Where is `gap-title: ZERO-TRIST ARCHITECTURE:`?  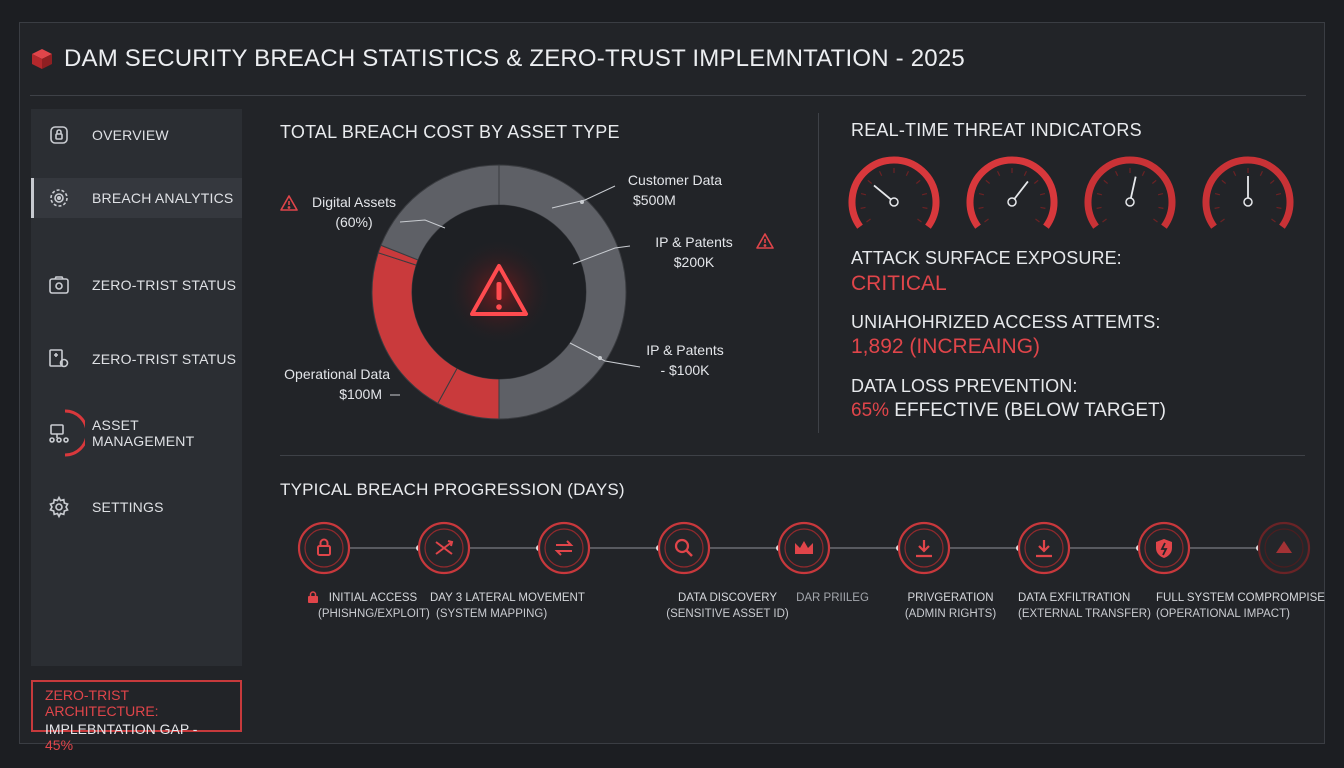
gap-title: ZERO-TRIST ARCHITECTURE: is located at coordinates (102, 703).